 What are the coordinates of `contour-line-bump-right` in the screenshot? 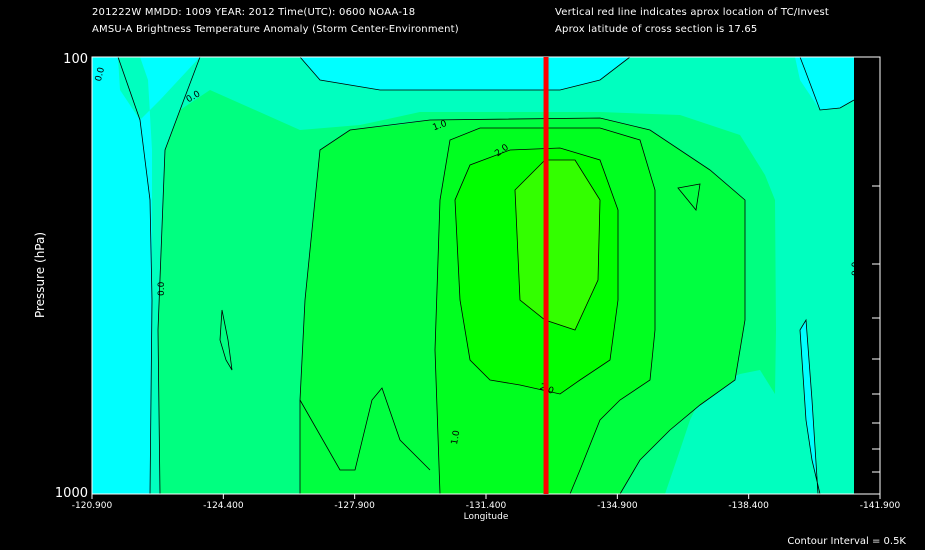 It's located at (689, 197).